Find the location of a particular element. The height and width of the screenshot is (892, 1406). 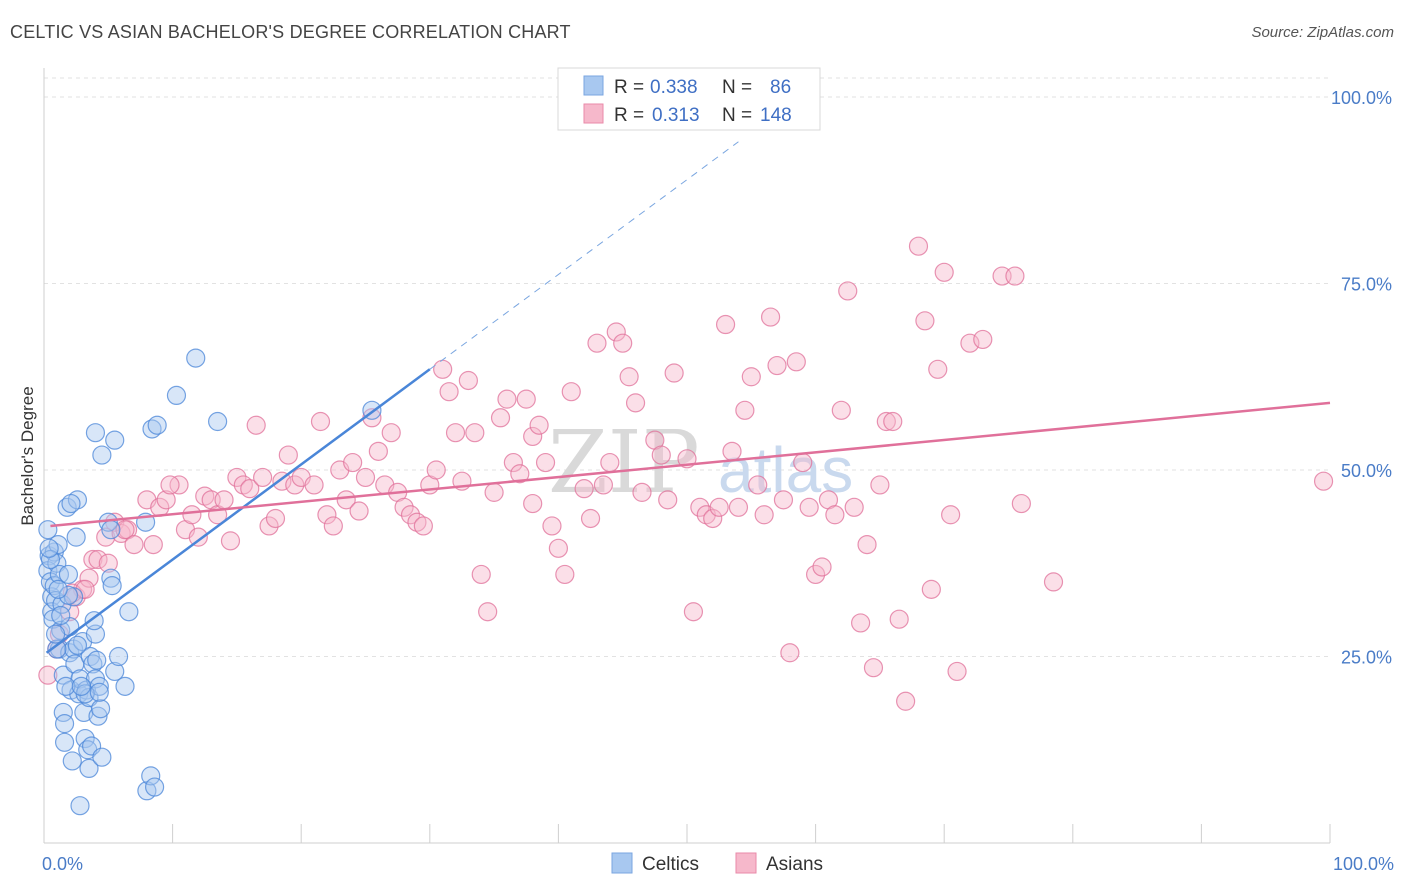

celtics-points is located at coordinates (210, 582).